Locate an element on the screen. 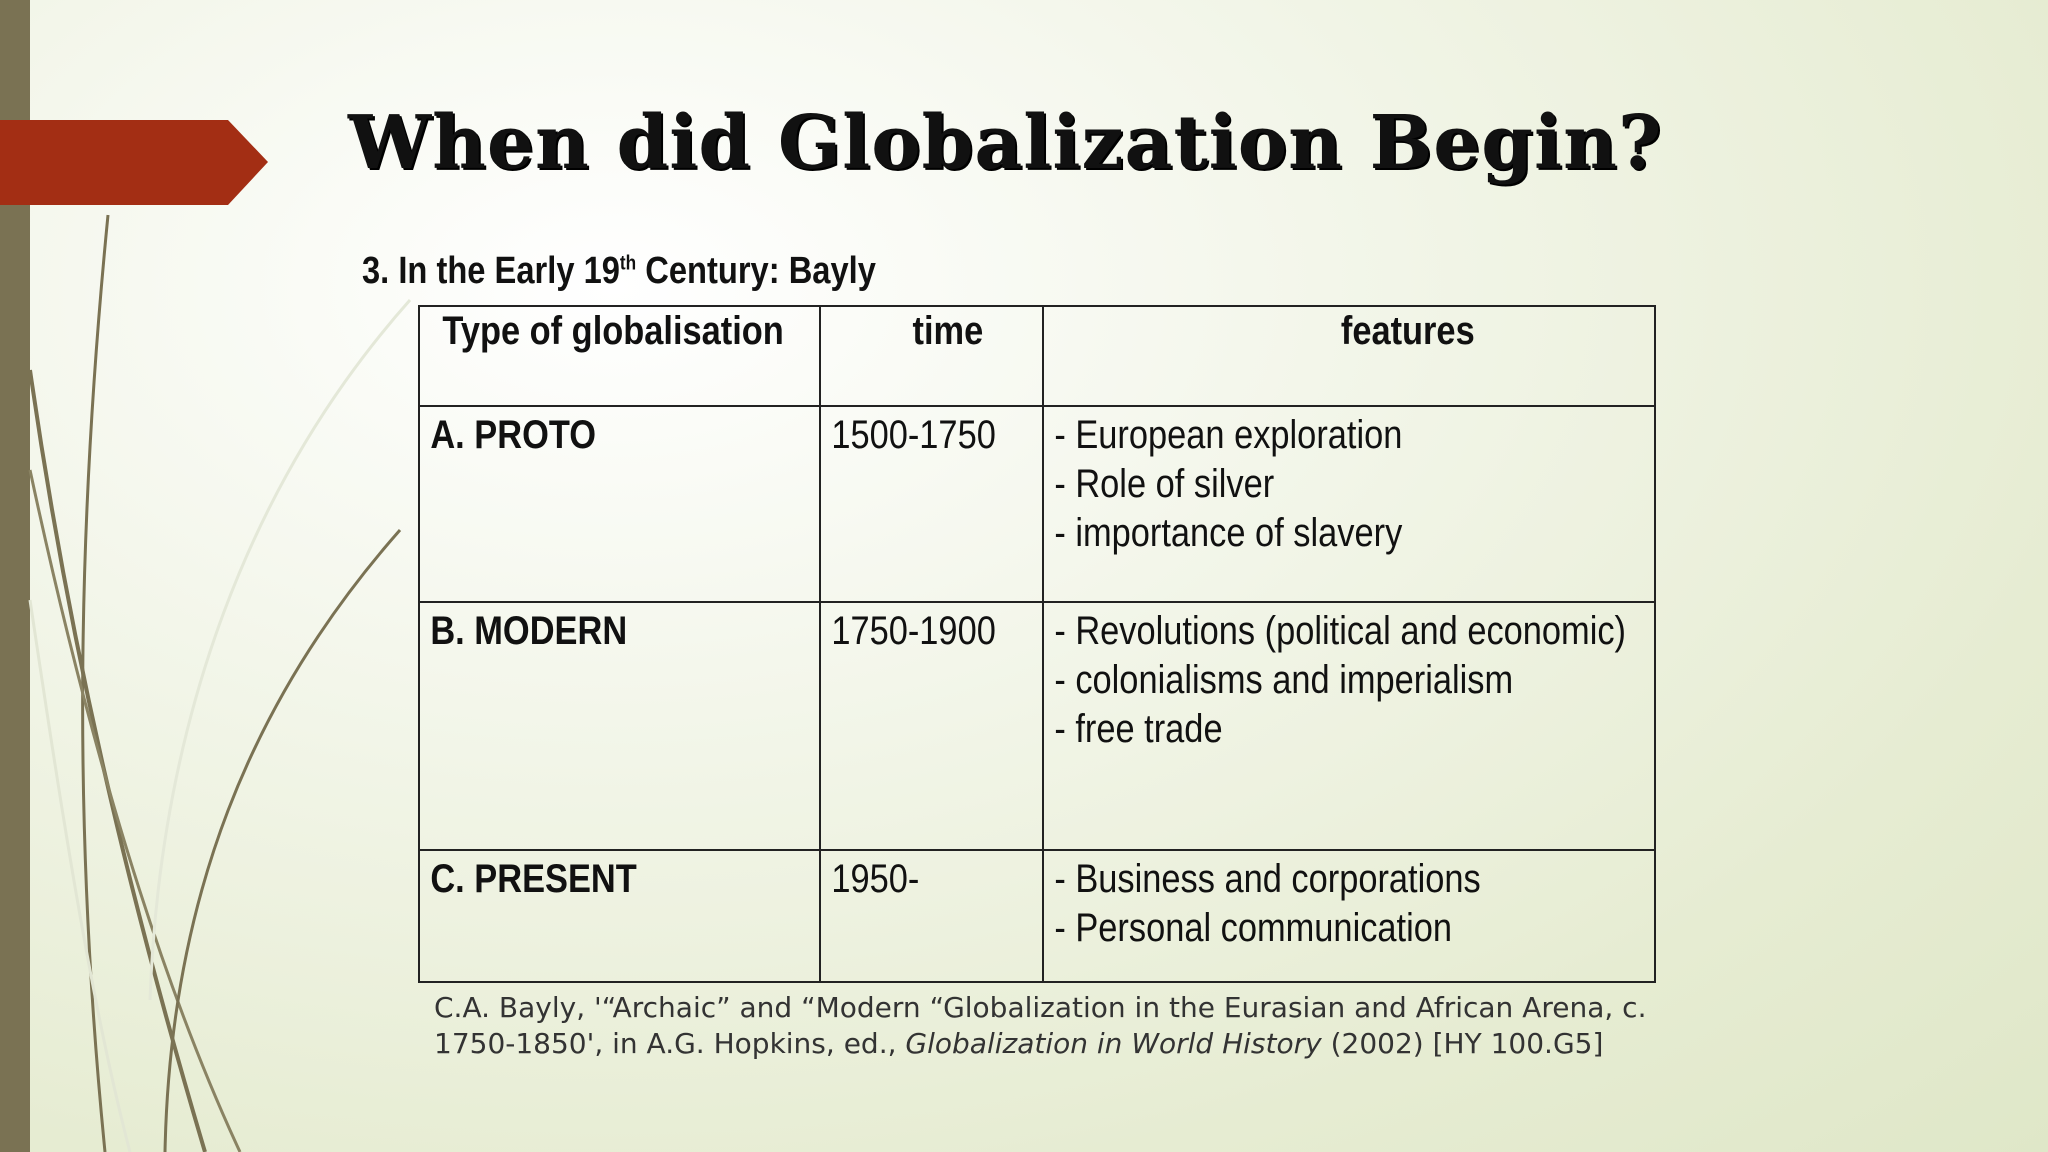 The width and height of the screenshot is (2048, 1152). subtitle-prefix: 3. In the Early 19 is located at coordinates (491, 271).